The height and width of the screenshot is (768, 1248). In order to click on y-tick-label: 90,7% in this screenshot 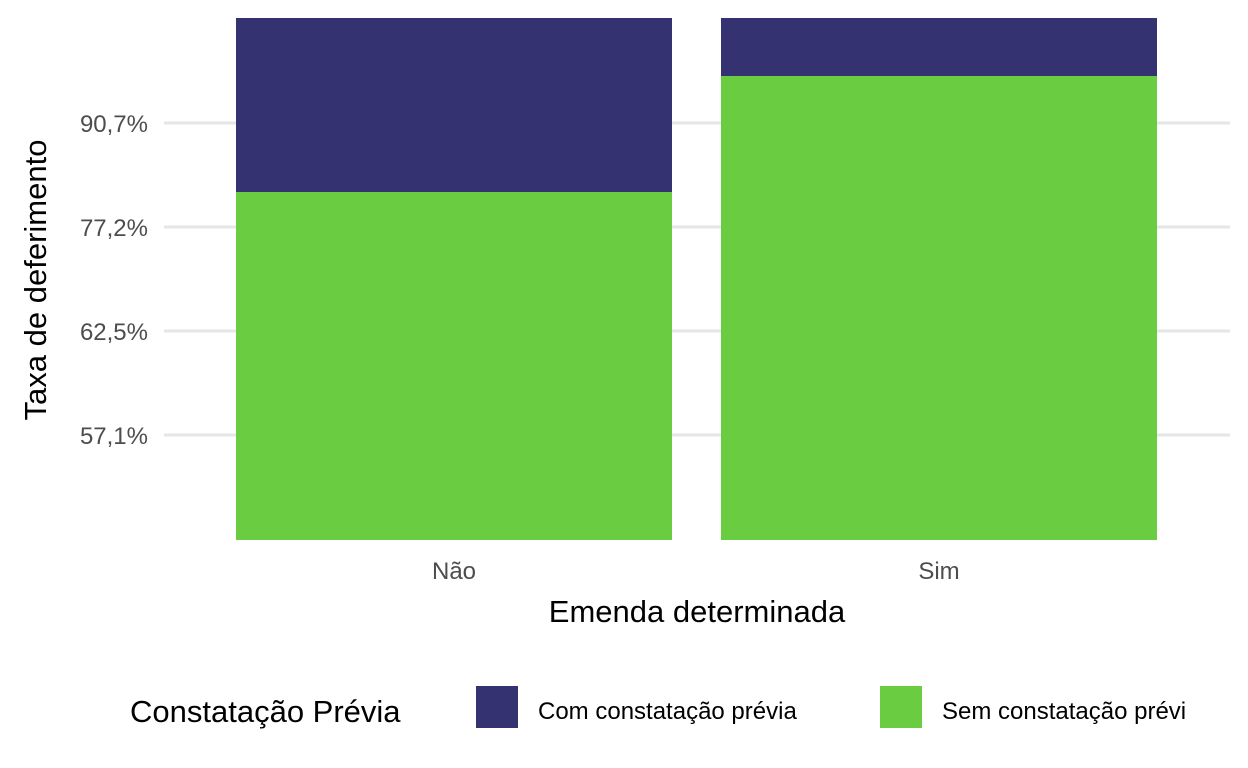, I will do `click(114, 124)`.